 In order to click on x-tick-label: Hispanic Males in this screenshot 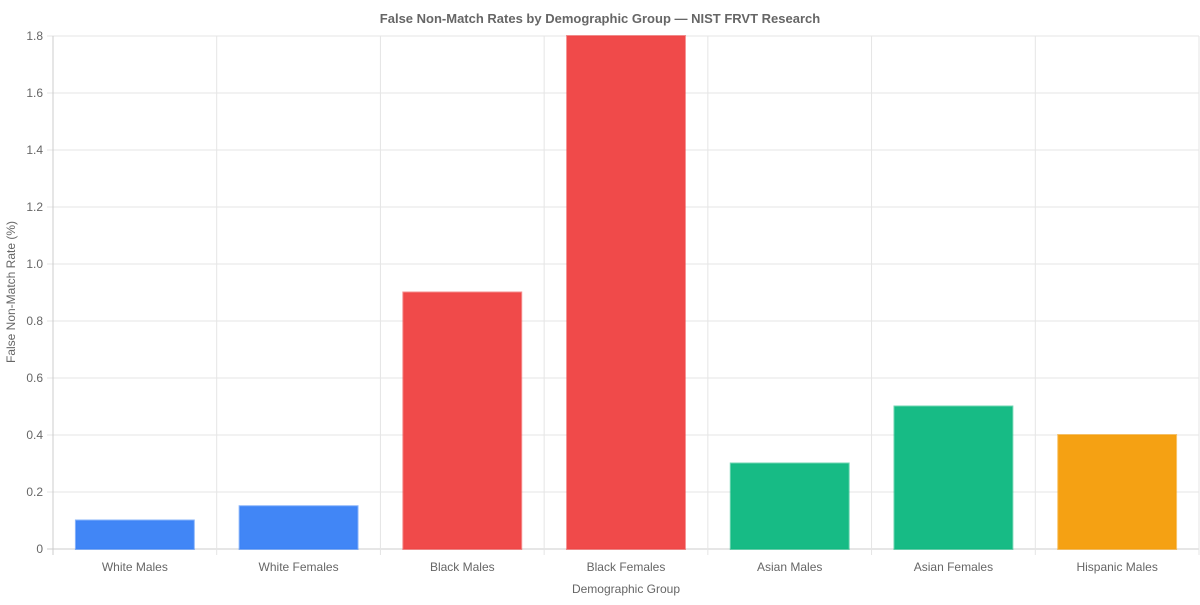, I will do `click(1116, 567)`.